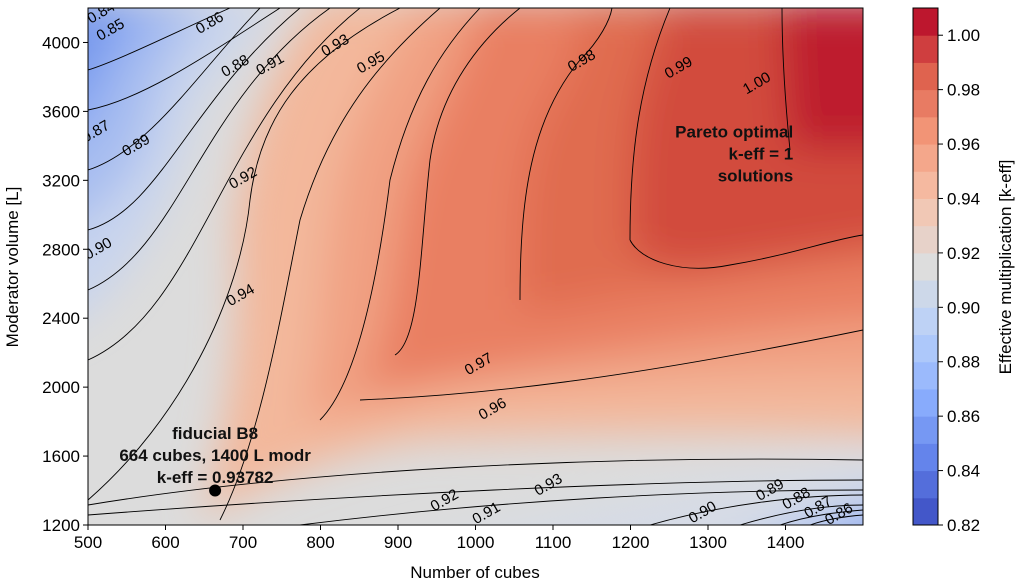 The image size is (1019, 584). Describe the element at coordinates (963, 198) in the screenshot. I see `colorbar-tick-label: 0.94` at that location.